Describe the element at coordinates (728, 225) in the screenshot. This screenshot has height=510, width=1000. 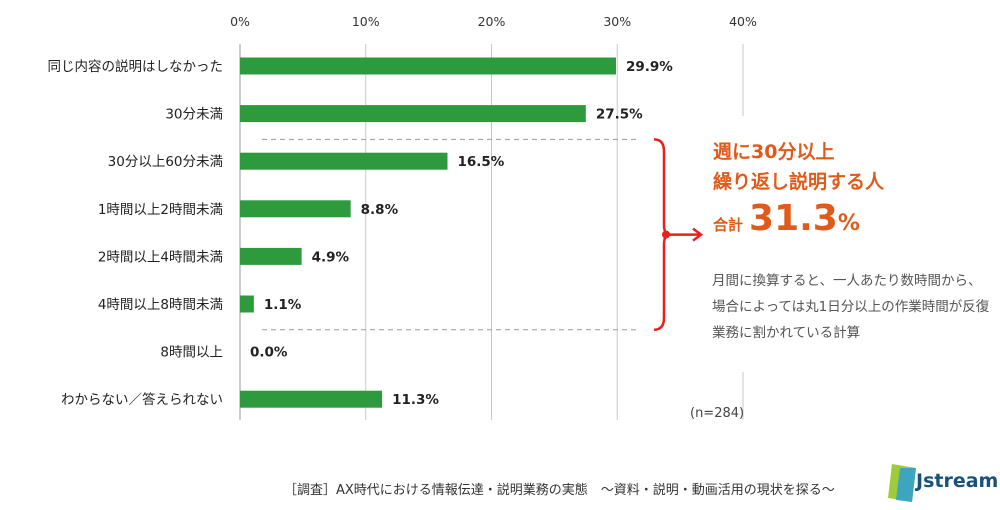
I see `callout-total-label: 合計` at that location.